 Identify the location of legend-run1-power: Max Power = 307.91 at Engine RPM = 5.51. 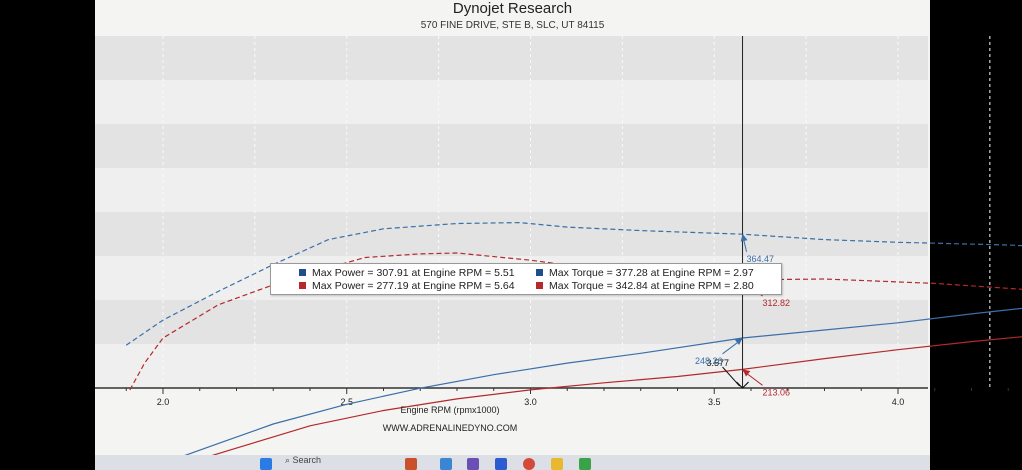
(407, 273).